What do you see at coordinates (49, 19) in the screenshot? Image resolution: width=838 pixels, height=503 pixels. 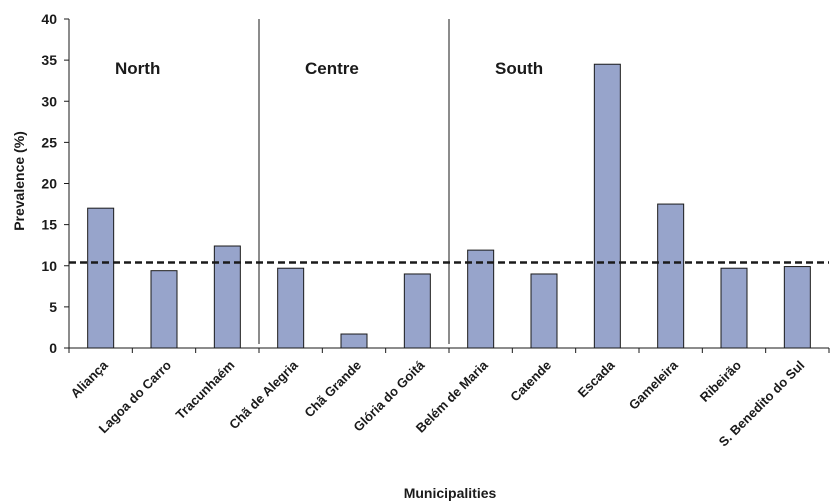 I see `y-tick-label: 40` at bounding box center [49, 19].